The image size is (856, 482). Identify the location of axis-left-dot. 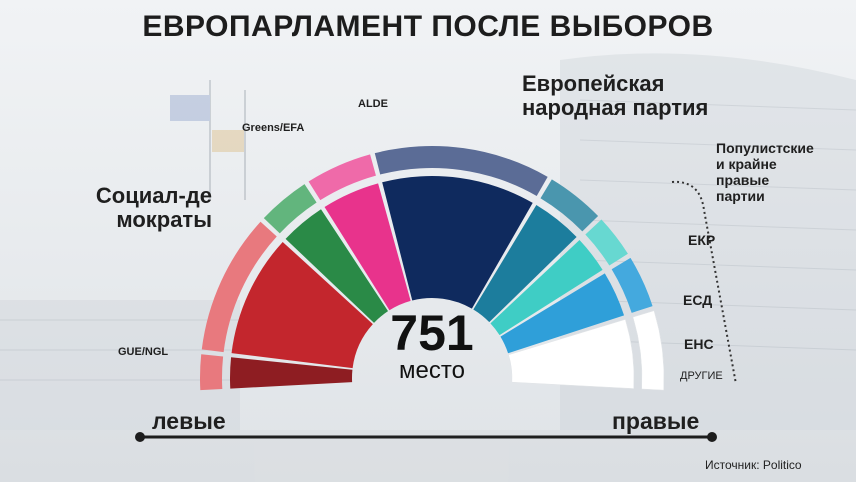
(140, 437).